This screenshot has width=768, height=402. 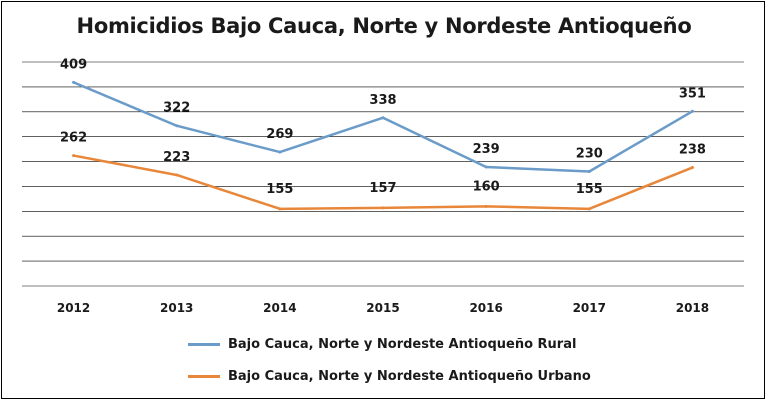 What do you see at coordinates (486, 186) in the screenshot?
I see `data-label: 160` at bounding box center [486, 186].